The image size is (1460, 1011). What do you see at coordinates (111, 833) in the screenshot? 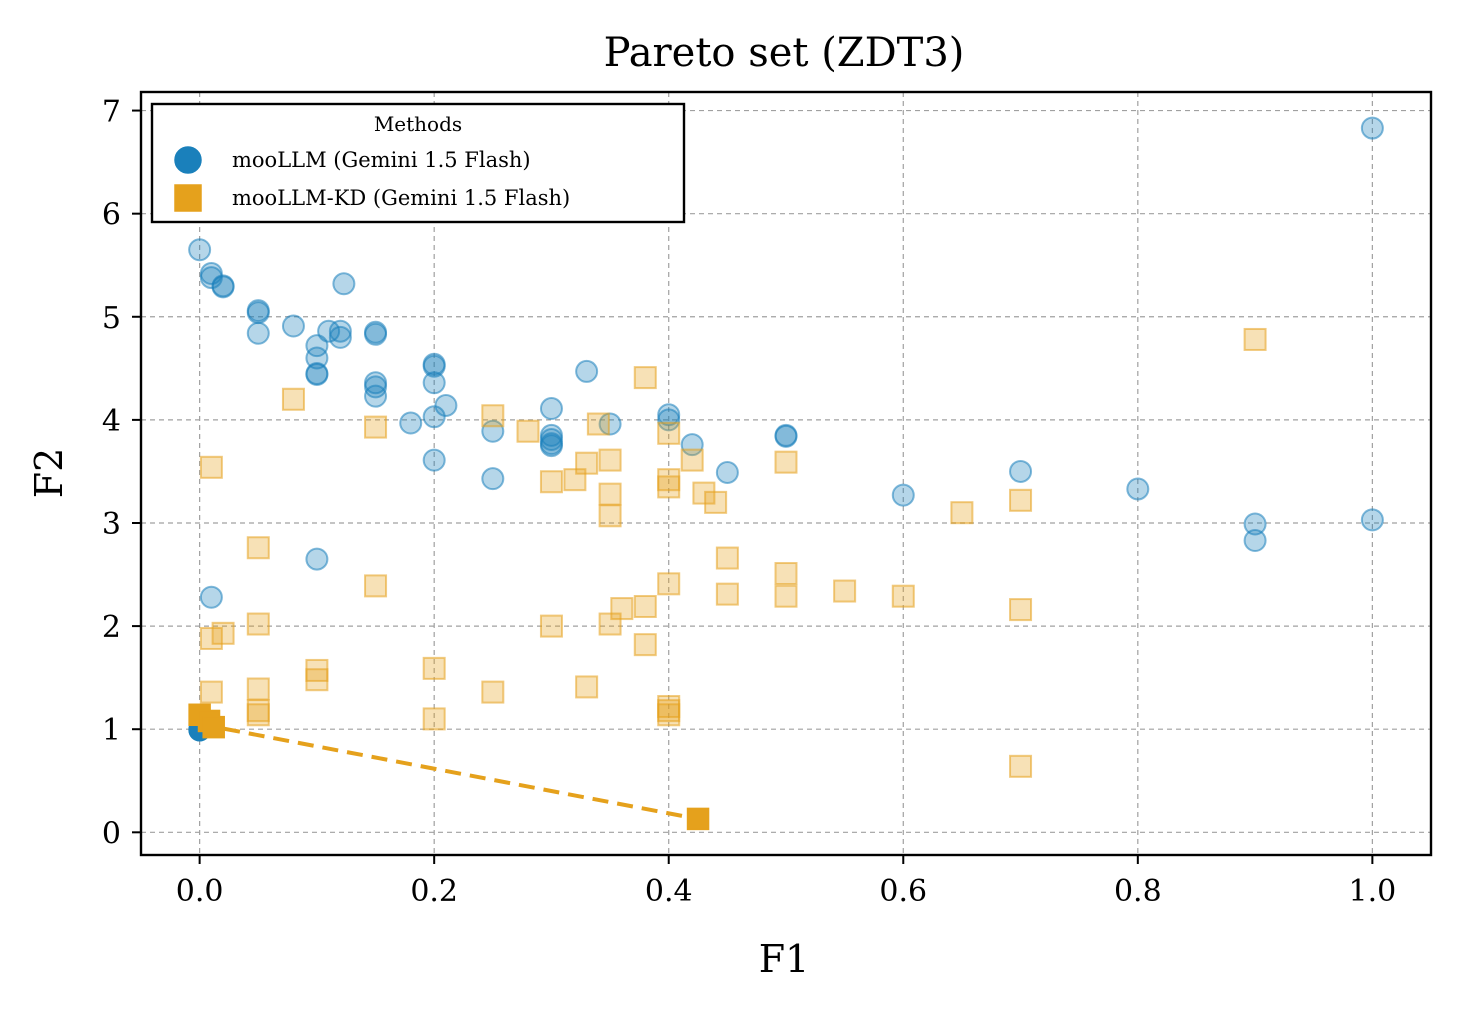
I see `y-tick-label: 0` at bounding box center [111, 833].